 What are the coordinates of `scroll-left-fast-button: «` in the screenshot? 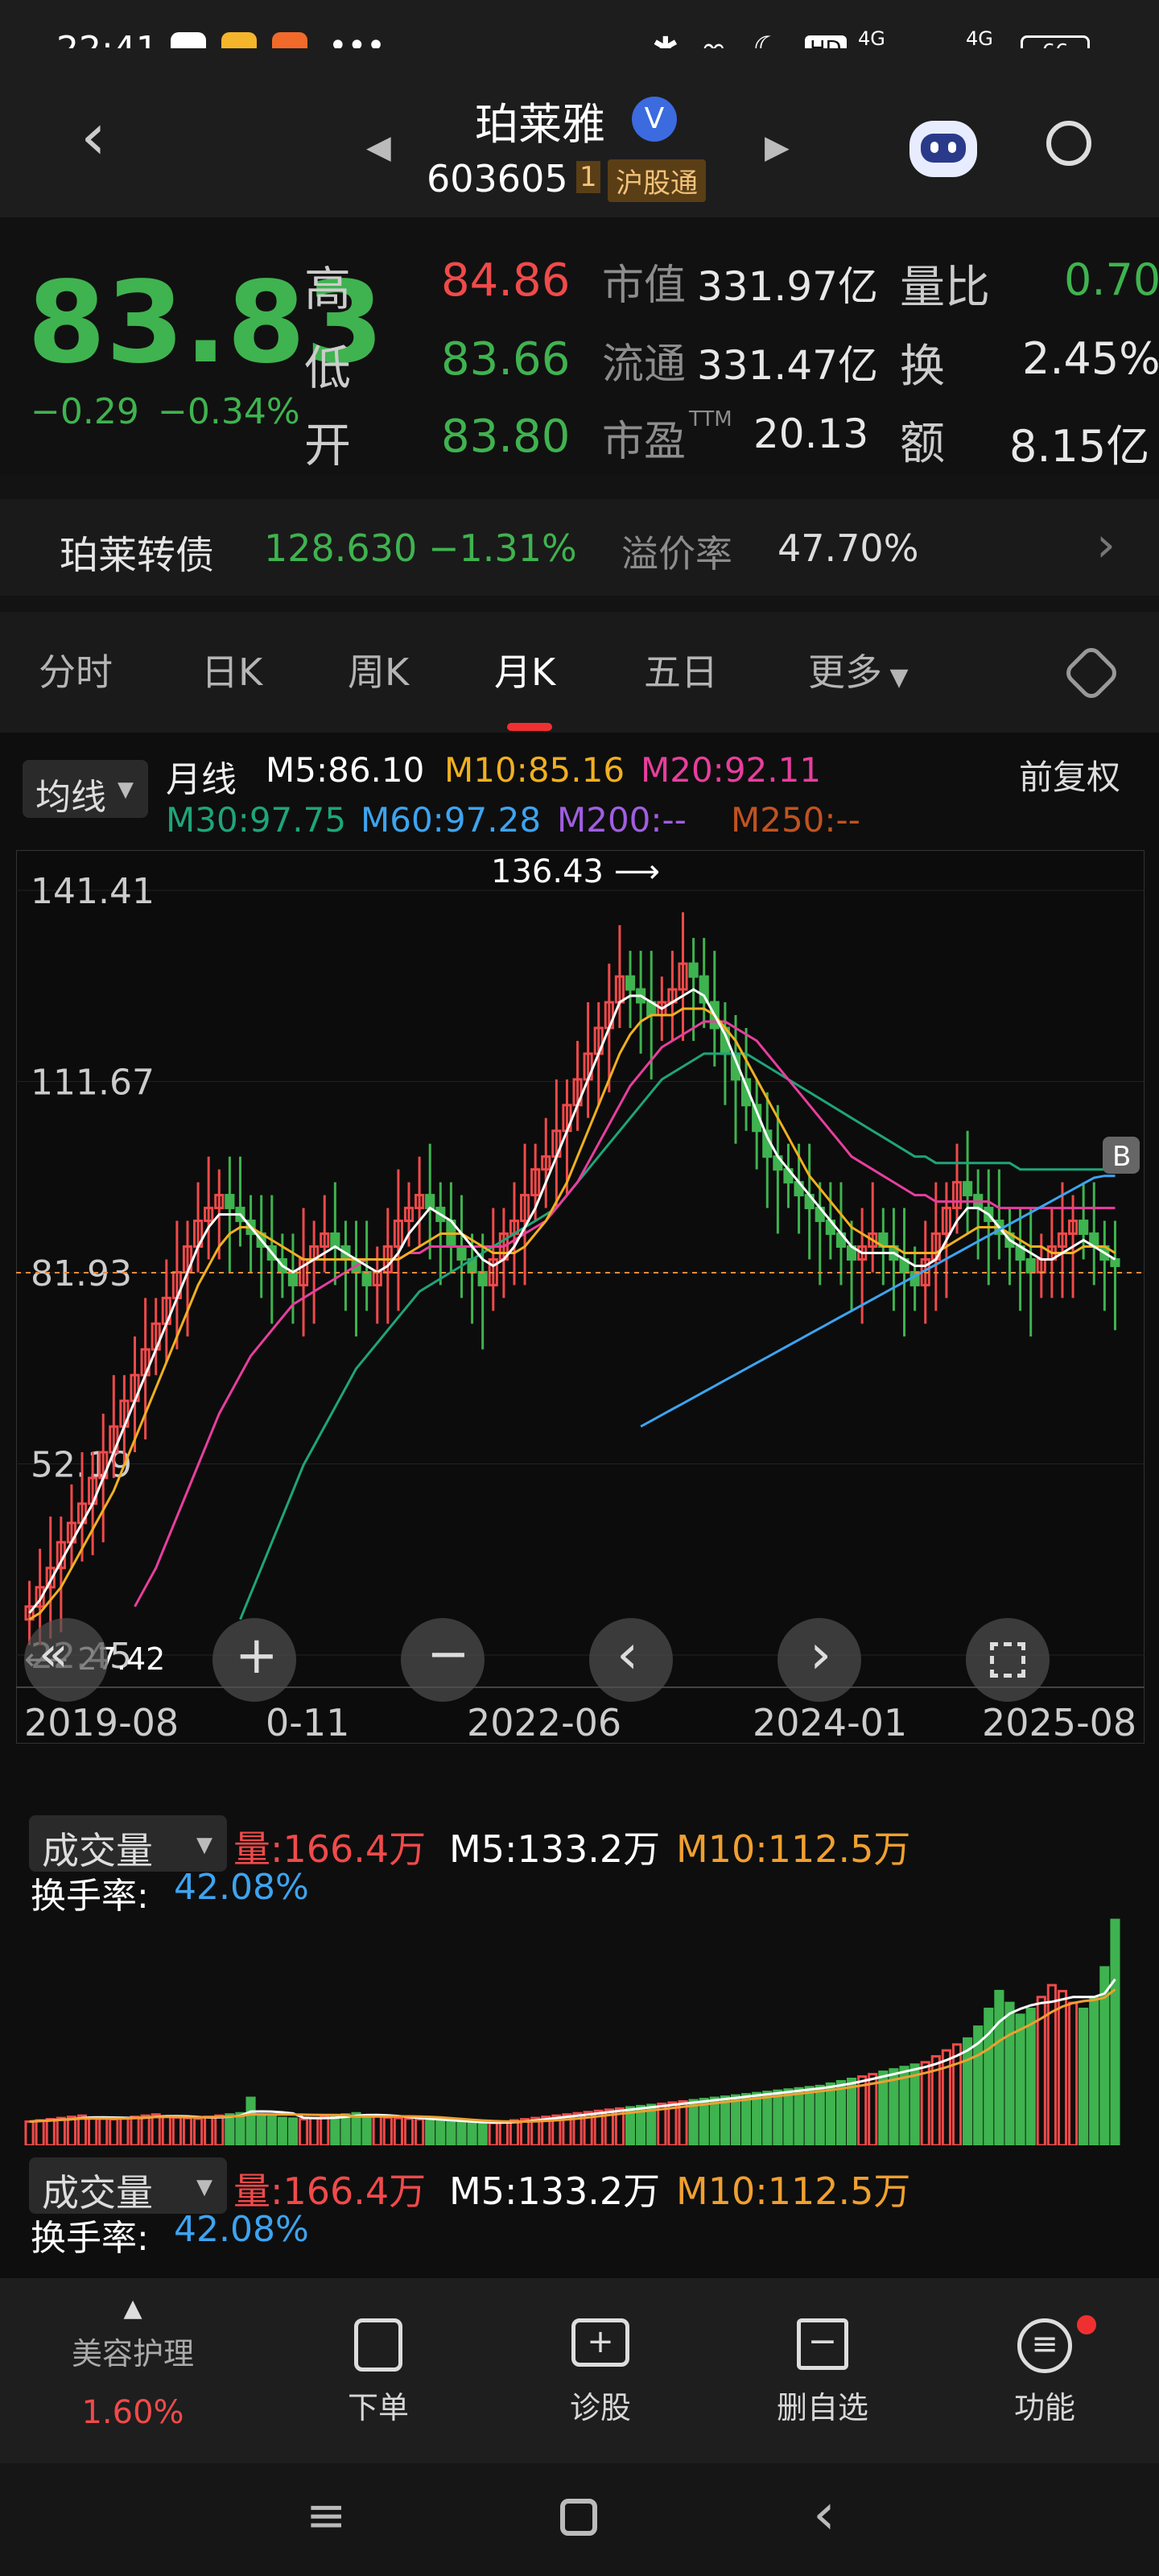 It's located at (66, 1660).